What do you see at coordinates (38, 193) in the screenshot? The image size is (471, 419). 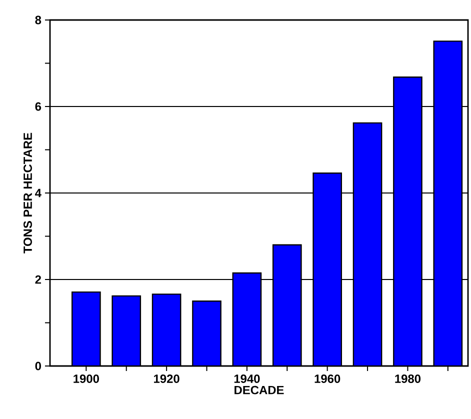 I see `y-tick-label: 4` at bounding box center [38, 193].